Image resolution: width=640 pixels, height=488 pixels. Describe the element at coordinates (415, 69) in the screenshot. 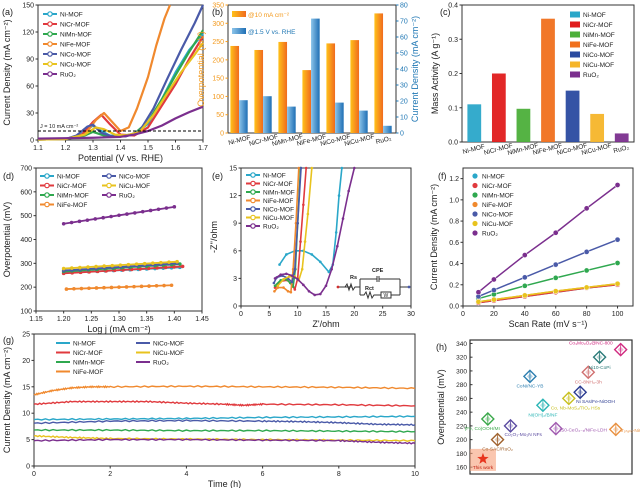

I see `y2-axis-label: Current Density (mA cm⁻²)` at that location.